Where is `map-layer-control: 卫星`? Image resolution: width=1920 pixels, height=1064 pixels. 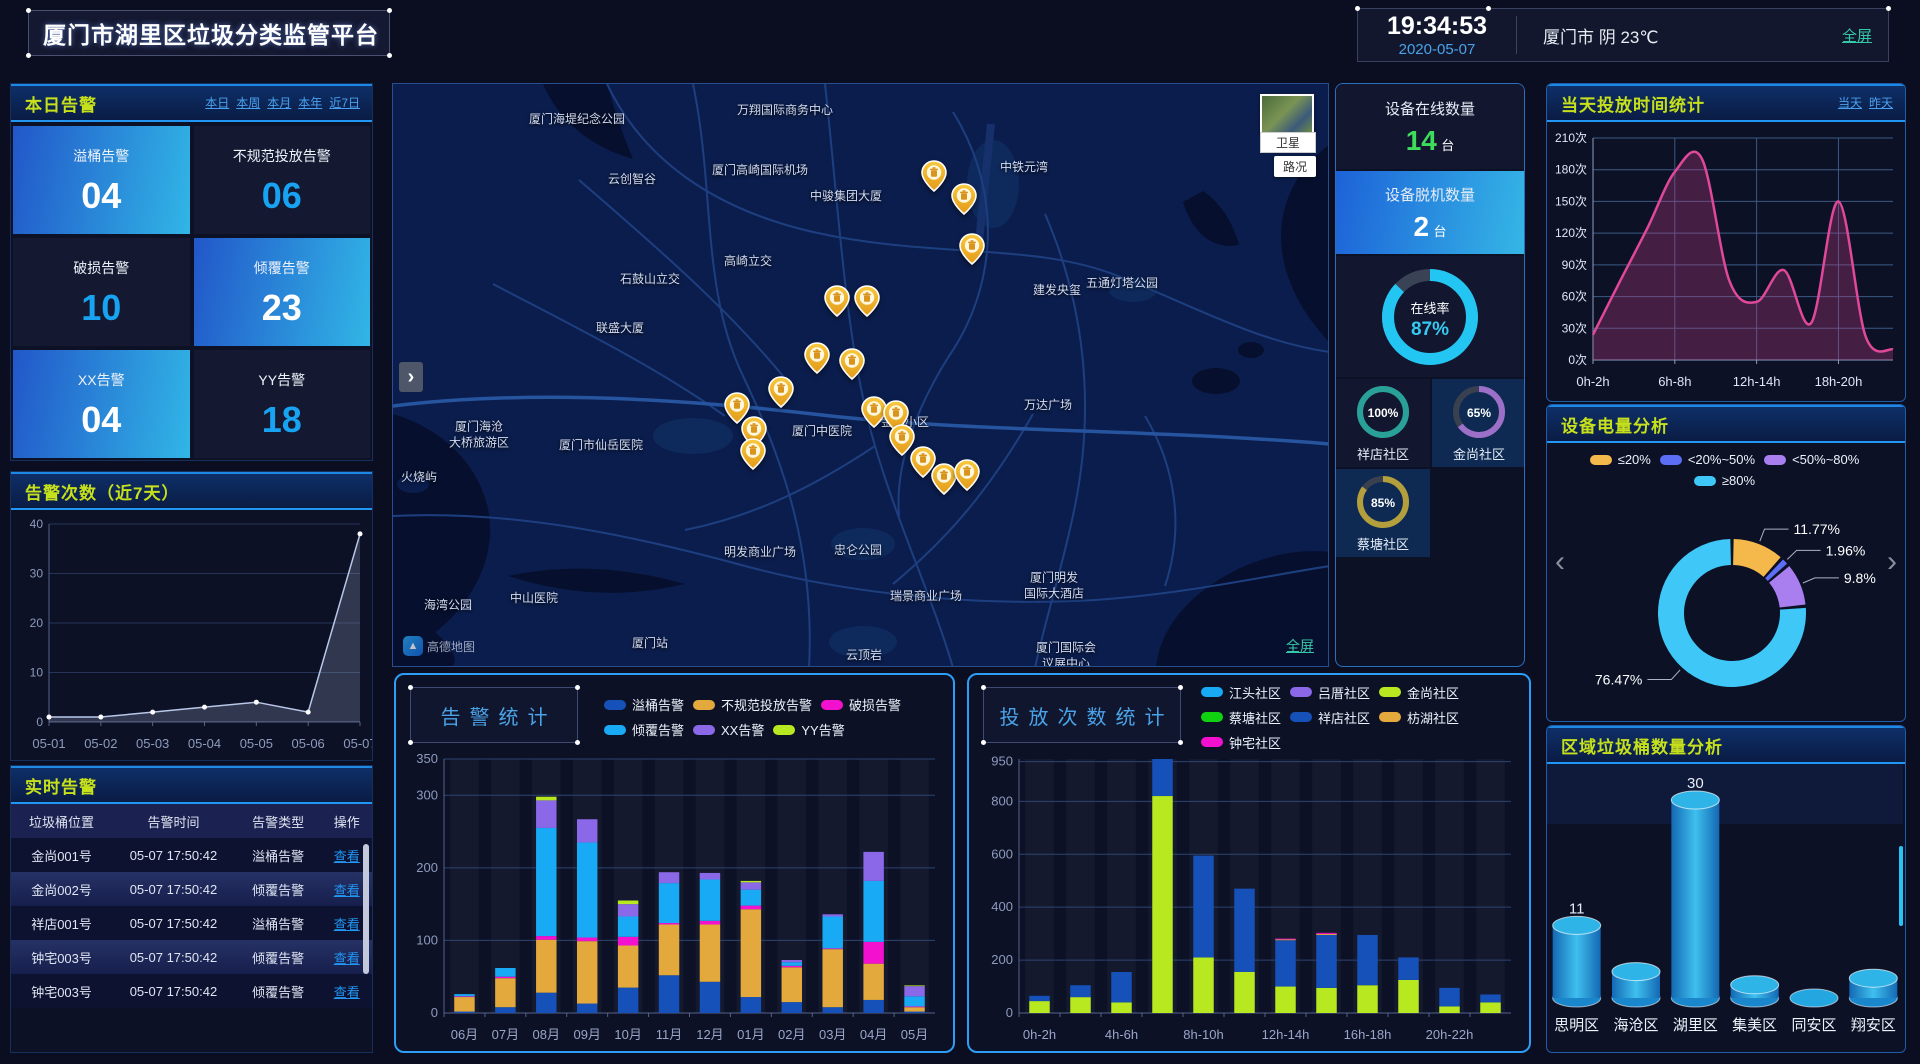
map-layer-control: 卫星 is located at coordinates (1288, 123).